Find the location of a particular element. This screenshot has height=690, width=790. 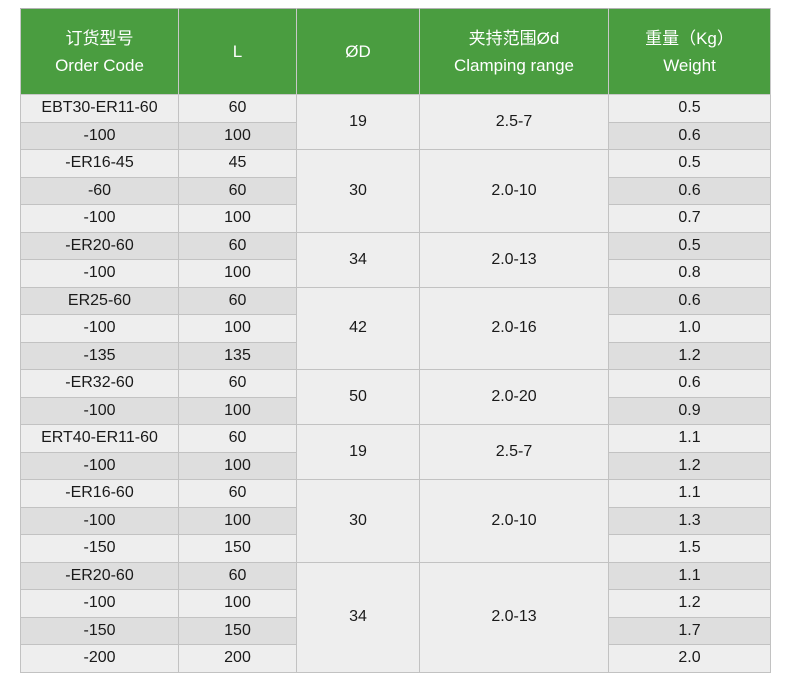

table-row: -ER32-60 60 50 2.0-20 0.6 is located at coordinates (395, 397).